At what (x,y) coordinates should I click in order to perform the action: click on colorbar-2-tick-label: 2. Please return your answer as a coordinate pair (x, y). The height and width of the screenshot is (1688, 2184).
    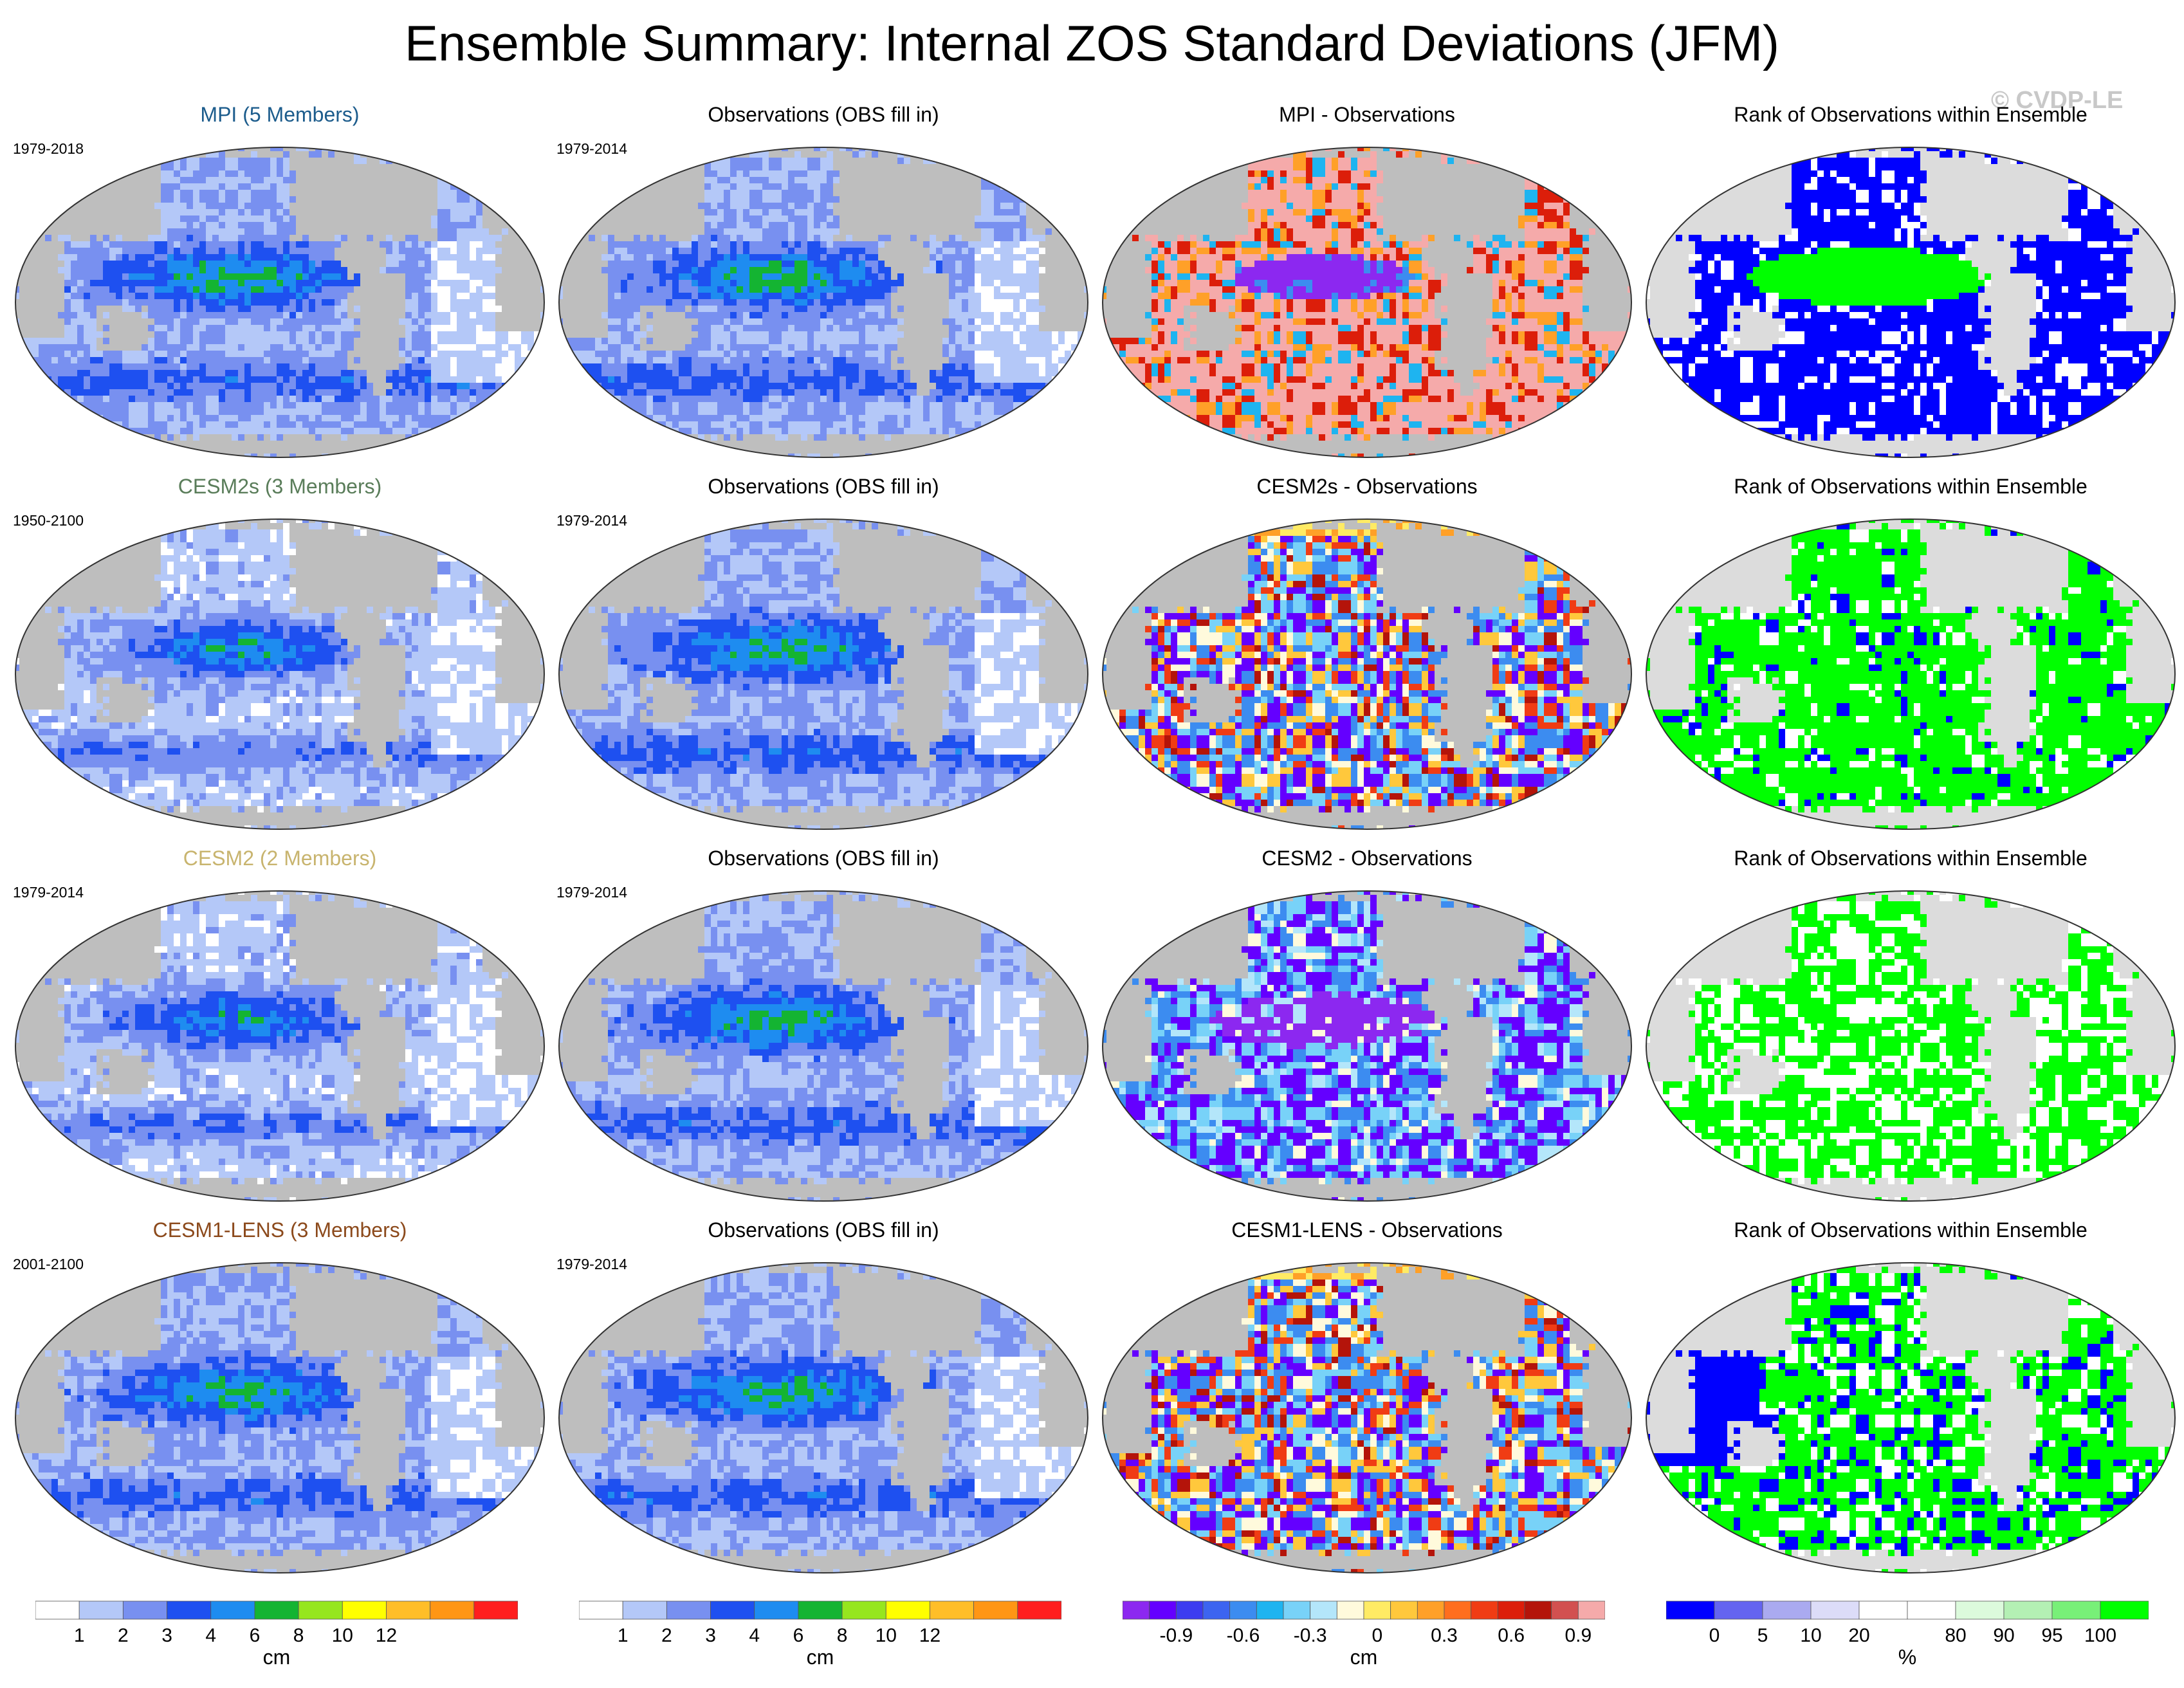
    Looking at the image, I should click on (666, 1636).